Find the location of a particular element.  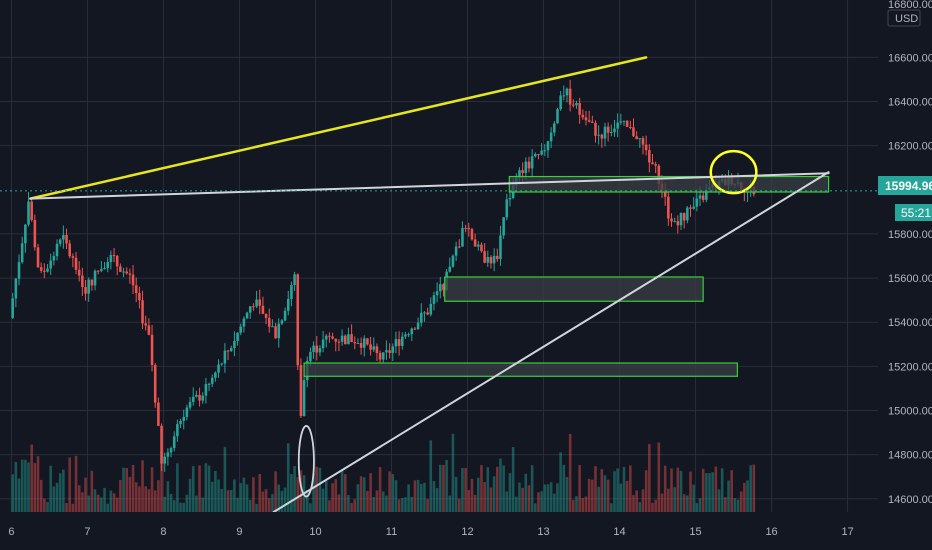

price-tick-label: 15400.00 is located at coordinates (910, 323).